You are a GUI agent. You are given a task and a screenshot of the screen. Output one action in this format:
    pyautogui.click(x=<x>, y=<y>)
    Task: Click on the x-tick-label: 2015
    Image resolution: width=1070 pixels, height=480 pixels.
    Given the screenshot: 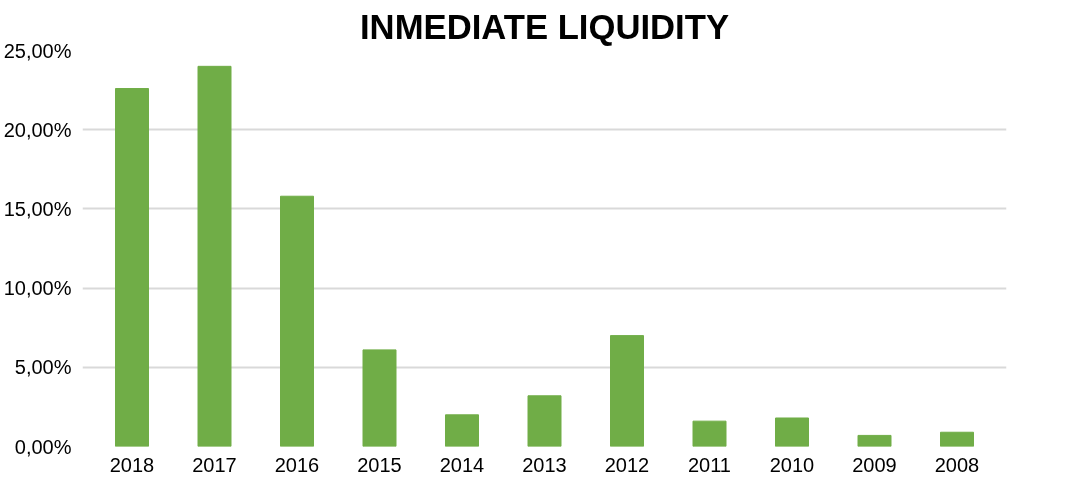 What is the action you would take?
    pyautogui.click(x=379, y=464)
    